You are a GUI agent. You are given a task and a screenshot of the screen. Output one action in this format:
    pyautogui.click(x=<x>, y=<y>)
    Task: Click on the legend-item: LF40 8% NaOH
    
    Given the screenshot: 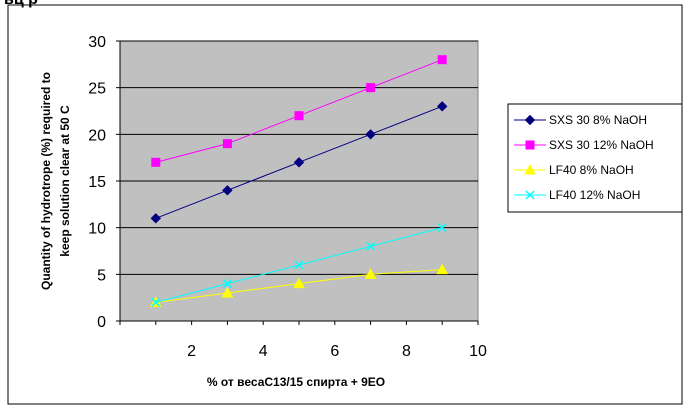 What is the action you would take?
    pyautogui.click(x=574, y=170)
    